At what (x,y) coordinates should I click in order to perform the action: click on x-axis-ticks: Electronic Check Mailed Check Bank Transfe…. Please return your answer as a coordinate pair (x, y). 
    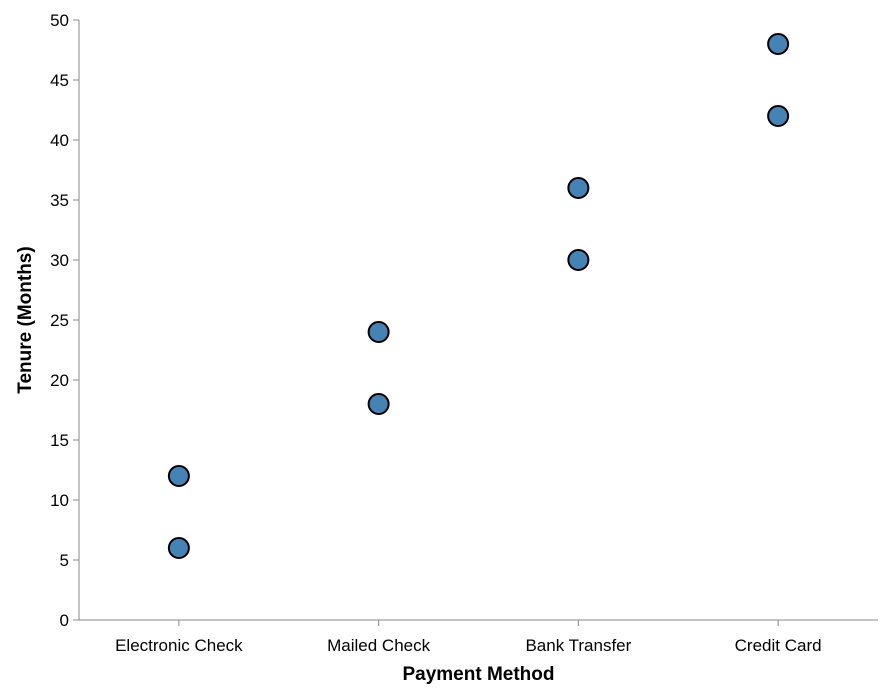
    Looking at the image, I should click on (468, 637).